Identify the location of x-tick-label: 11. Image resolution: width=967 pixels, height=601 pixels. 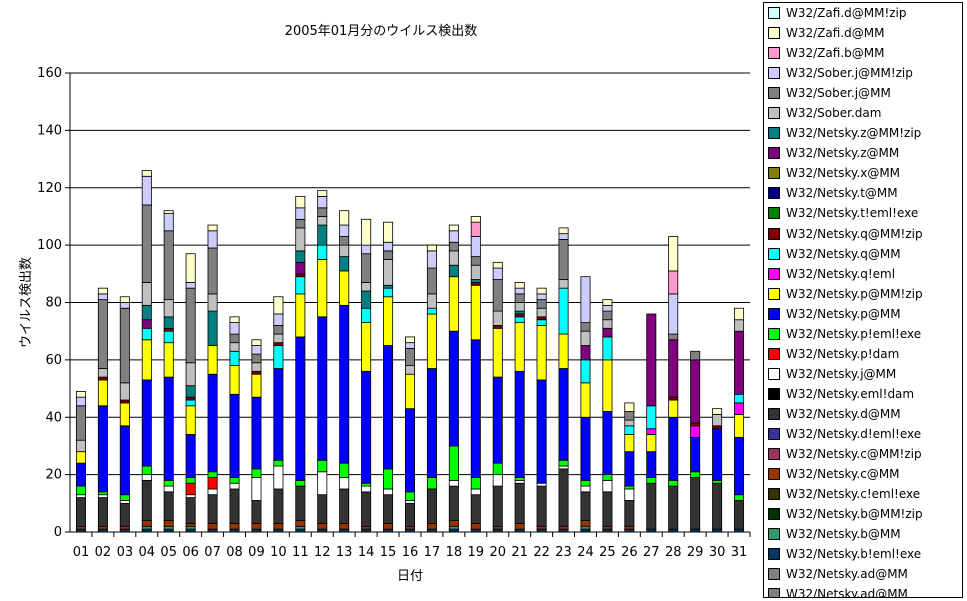
(300, 552).